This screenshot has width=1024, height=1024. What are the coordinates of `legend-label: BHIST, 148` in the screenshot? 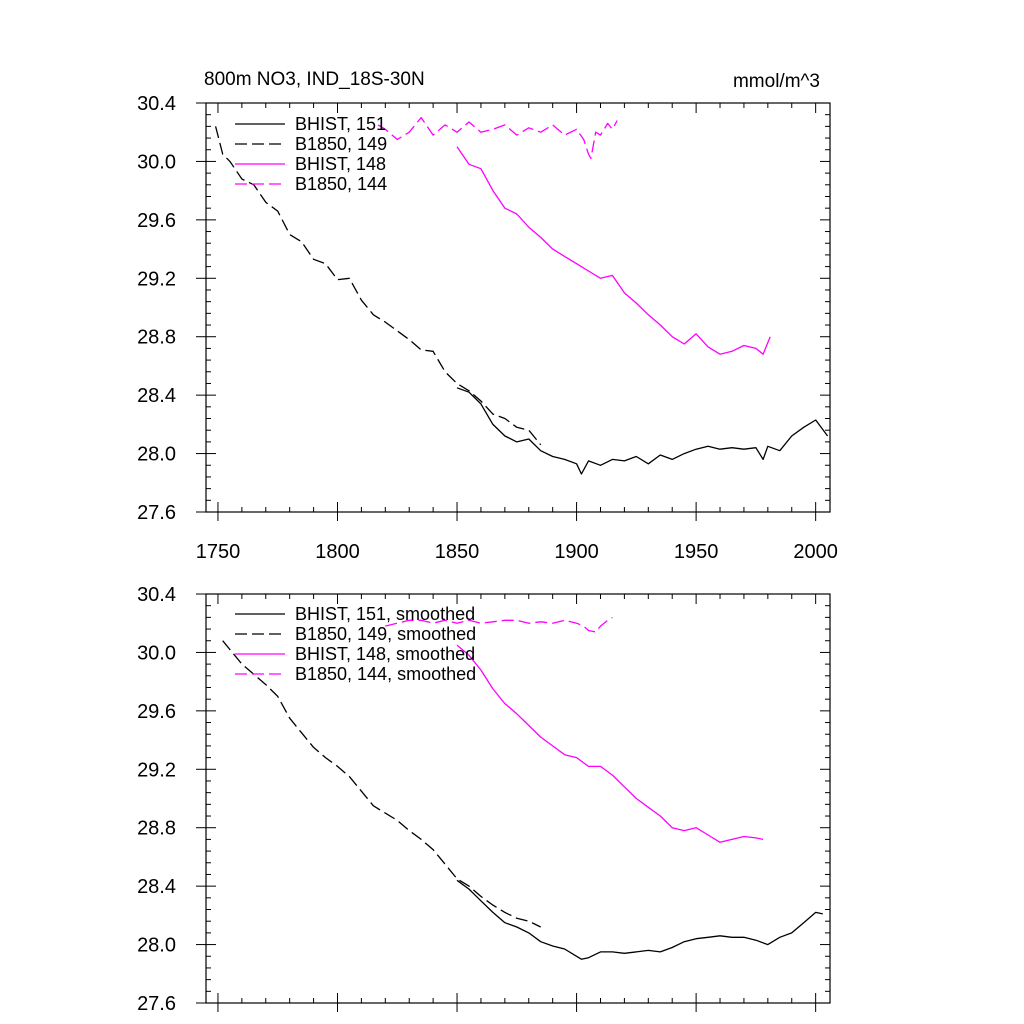 It's located at (340, 164).